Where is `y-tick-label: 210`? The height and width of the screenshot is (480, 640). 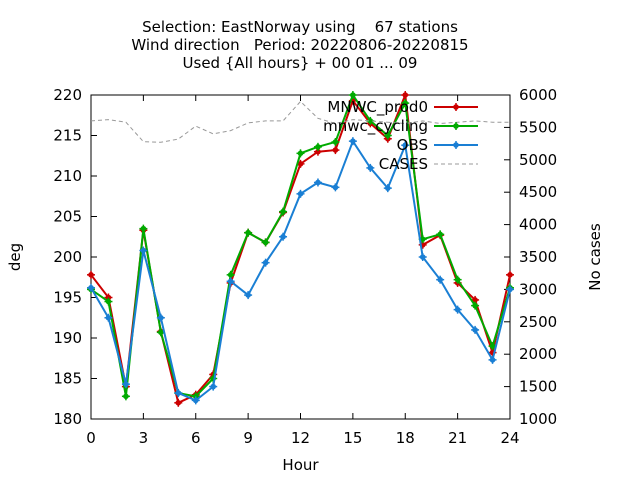
y-tick-label: 210 is located at coordinates (67, 176).